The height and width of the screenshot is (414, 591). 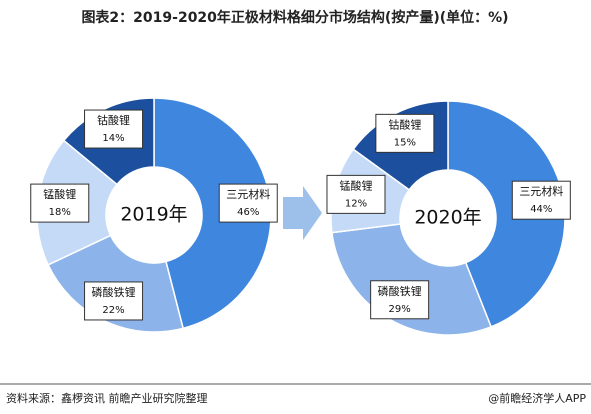 I want to click on slice-value: 14%, so click(x=113, y=138).